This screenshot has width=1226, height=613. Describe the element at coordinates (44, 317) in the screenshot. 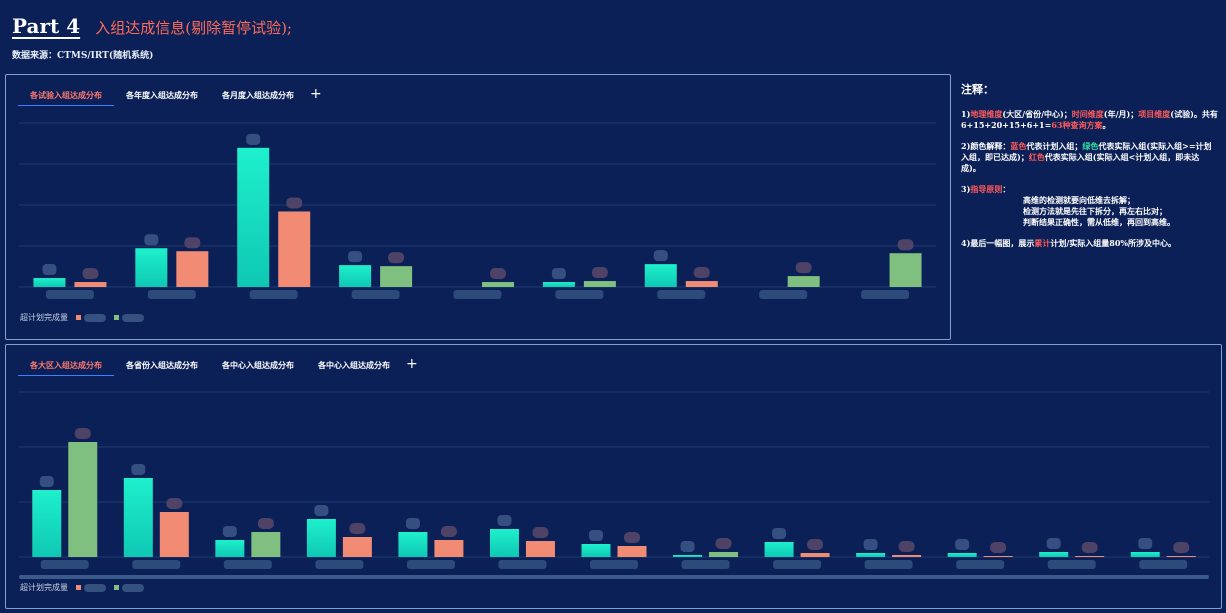

I see `legend-label: 超计划完成量` at that location.